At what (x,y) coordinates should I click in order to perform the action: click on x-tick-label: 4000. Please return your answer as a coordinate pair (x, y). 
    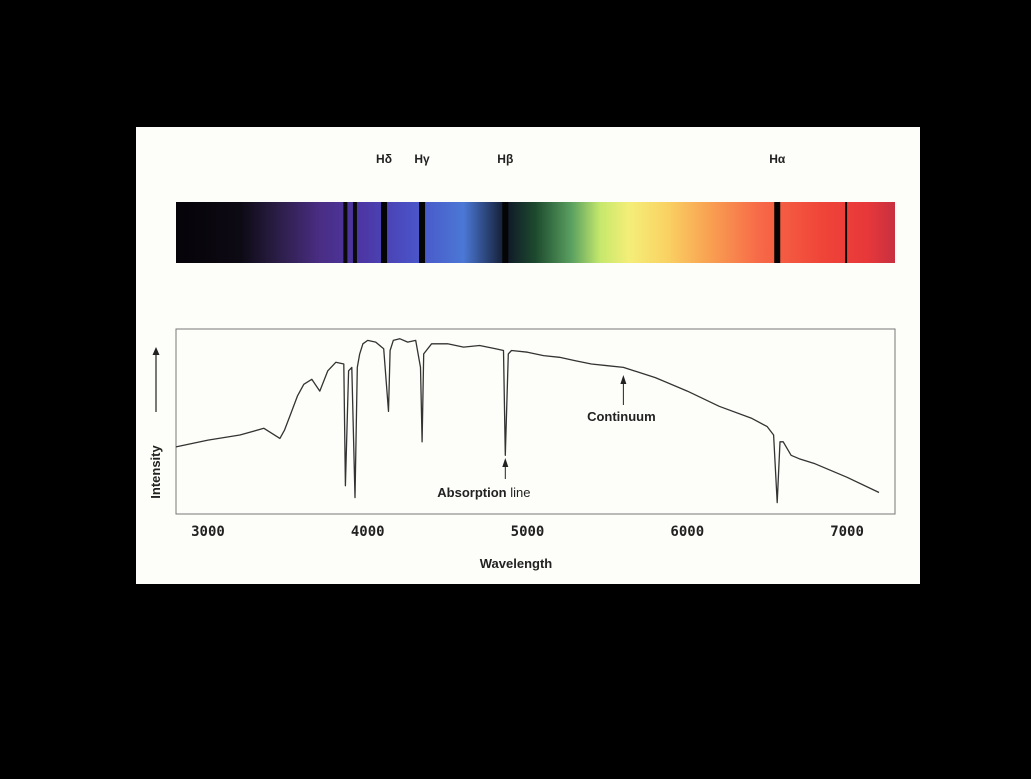
    Looking at the image, I should click on (368, 532).